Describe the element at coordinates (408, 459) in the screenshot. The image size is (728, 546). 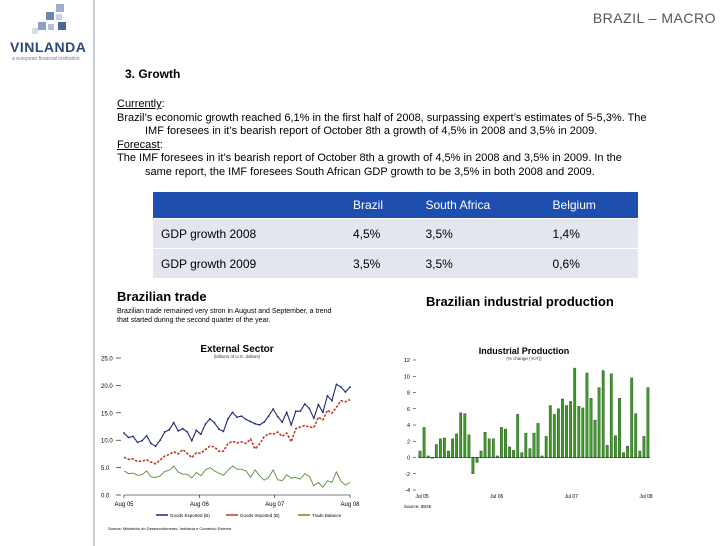
I see `y-tick-label: 0` at that location.